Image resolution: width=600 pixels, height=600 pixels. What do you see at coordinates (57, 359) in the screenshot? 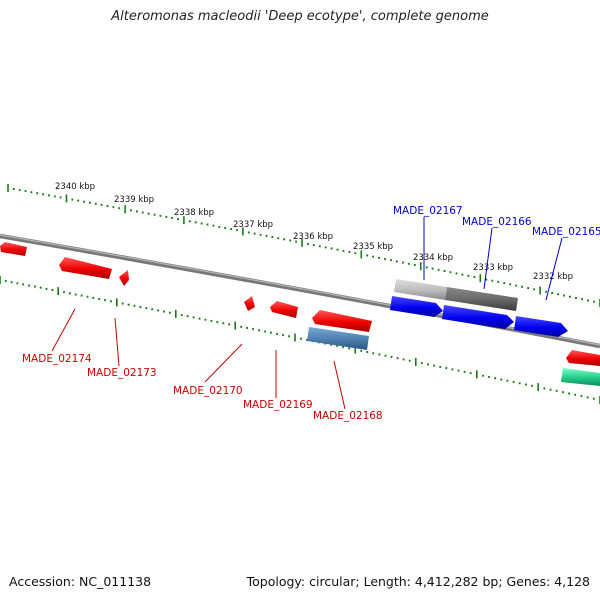
I see `gene-label-made-02174: MADE_02174` at bounding box center [57, 359].